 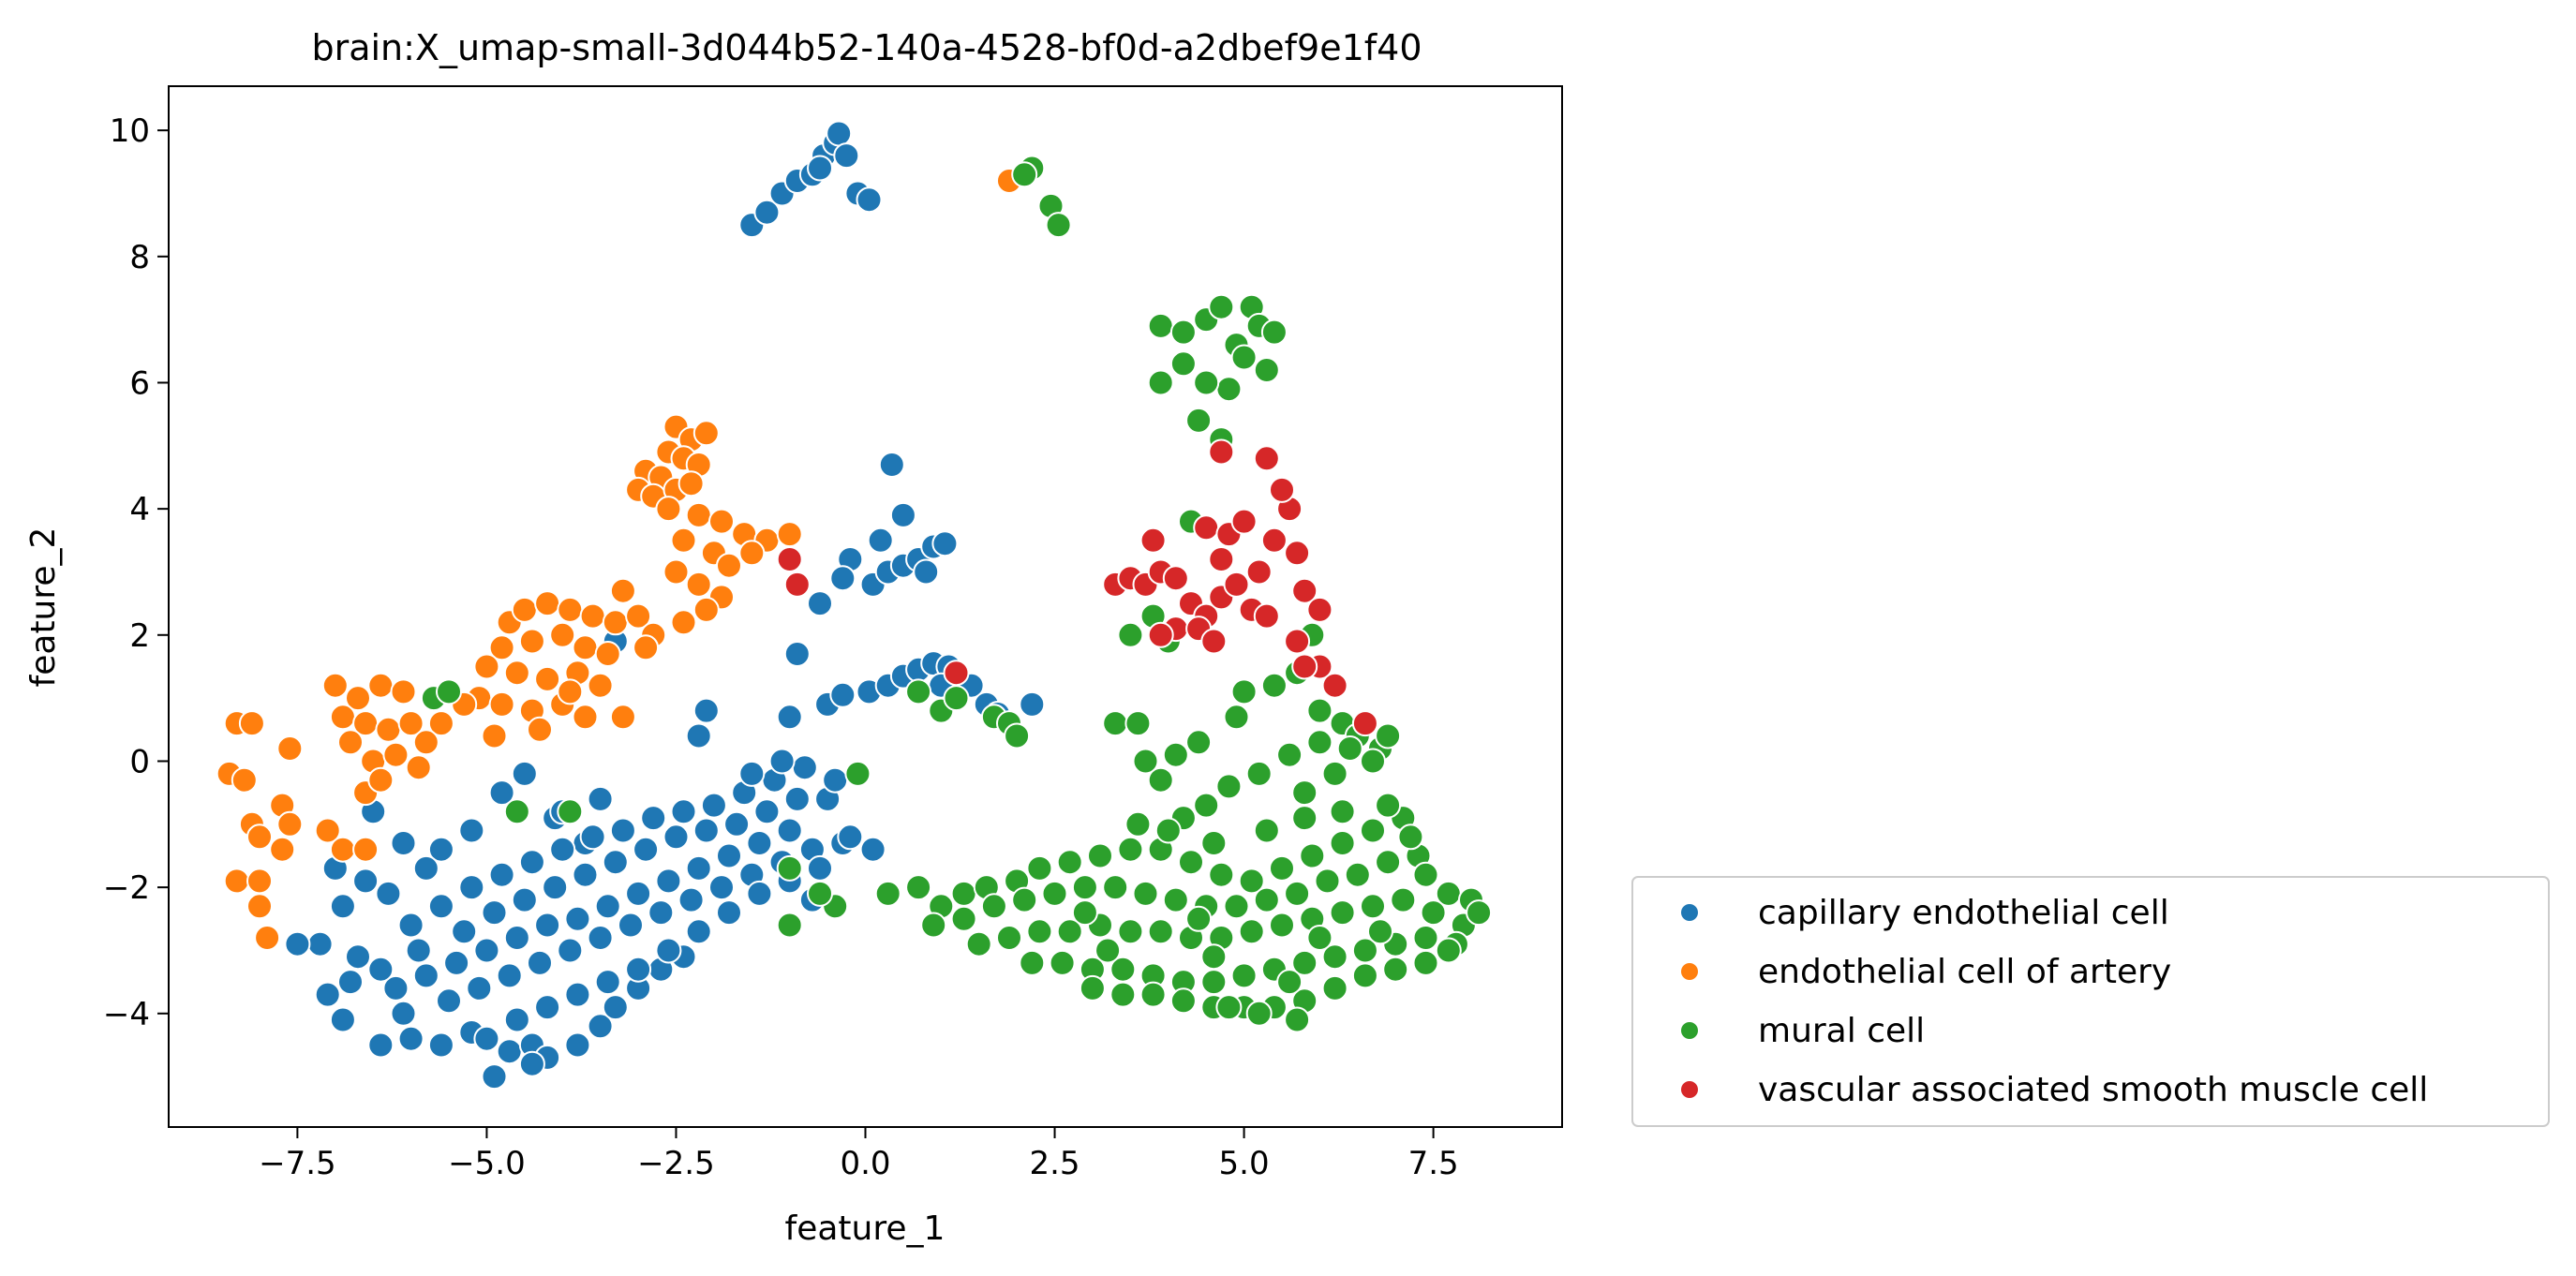 I want to click on y-tick-label: 8, so click(x=139, y=257).